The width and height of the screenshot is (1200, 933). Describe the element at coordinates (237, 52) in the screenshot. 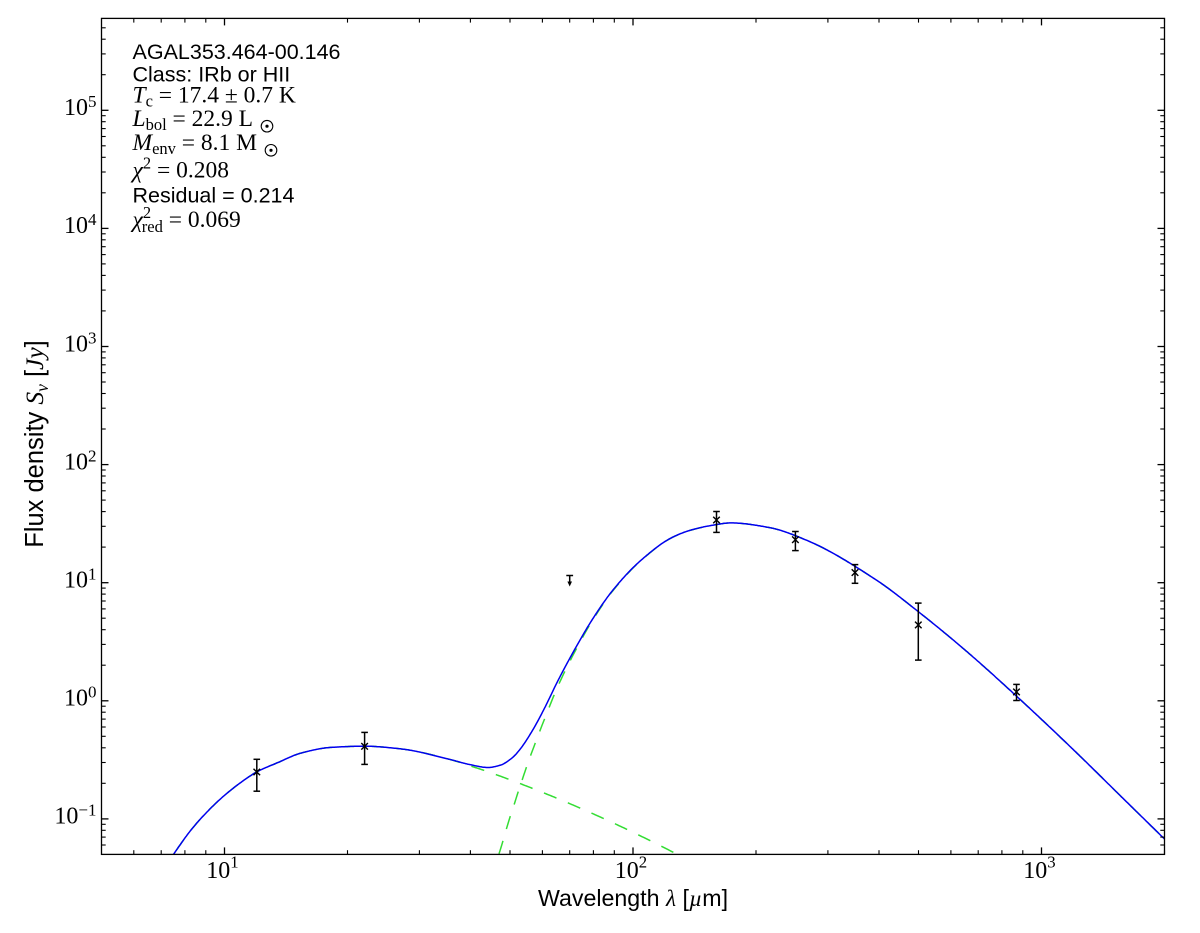

I see `svg-text: AGAL353.464-00.146` at that location.